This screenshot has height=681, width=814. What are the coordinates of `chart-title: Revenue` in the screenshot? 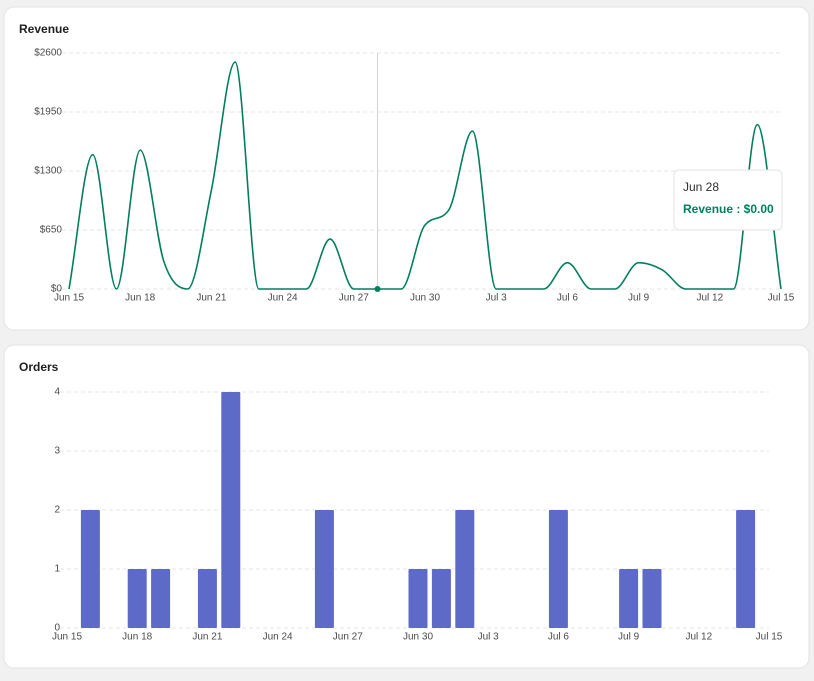 It's located at (44, 29).